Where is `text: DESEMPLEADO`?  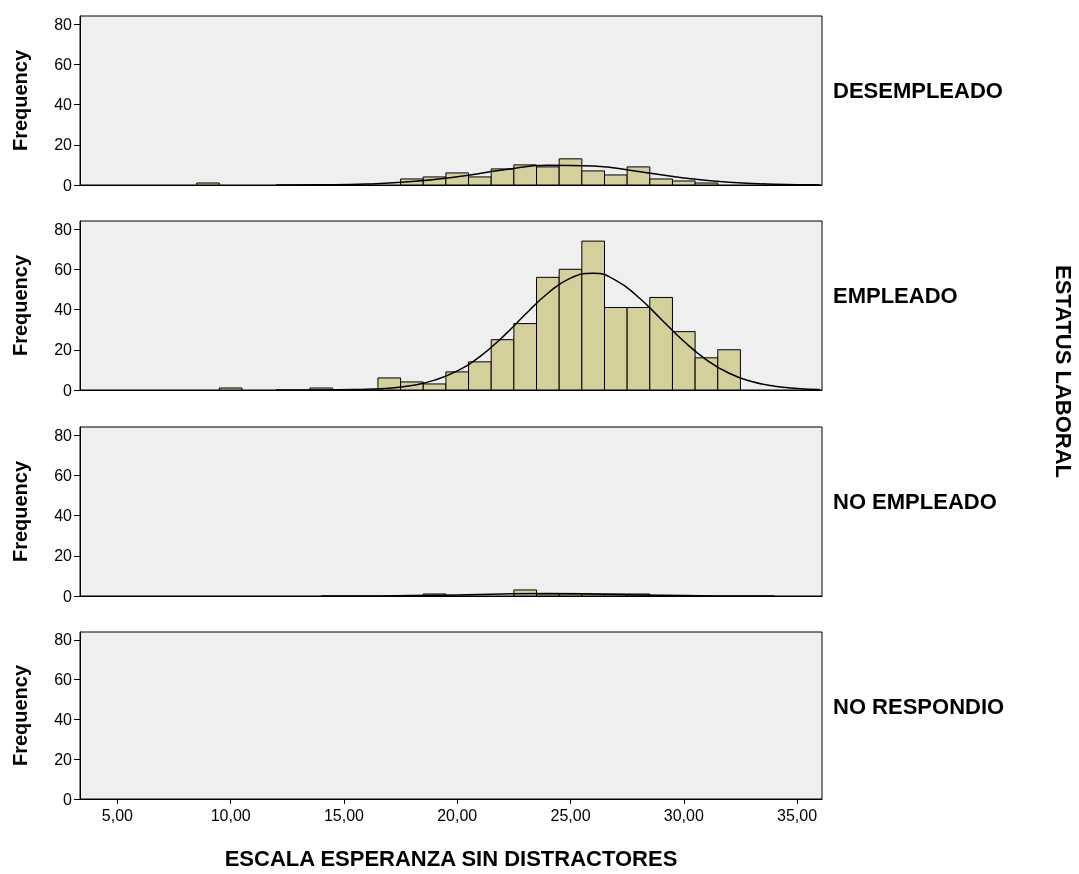
text: DESEMPLEADO is located at coordinates (918, 90).